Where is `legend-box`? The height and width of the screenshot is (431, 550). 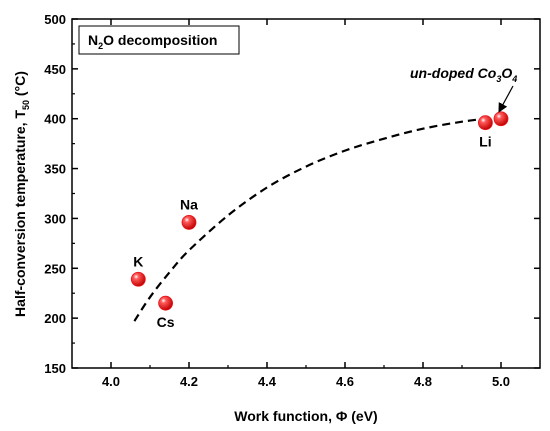
legend-box is located at coordinates (159, 40).